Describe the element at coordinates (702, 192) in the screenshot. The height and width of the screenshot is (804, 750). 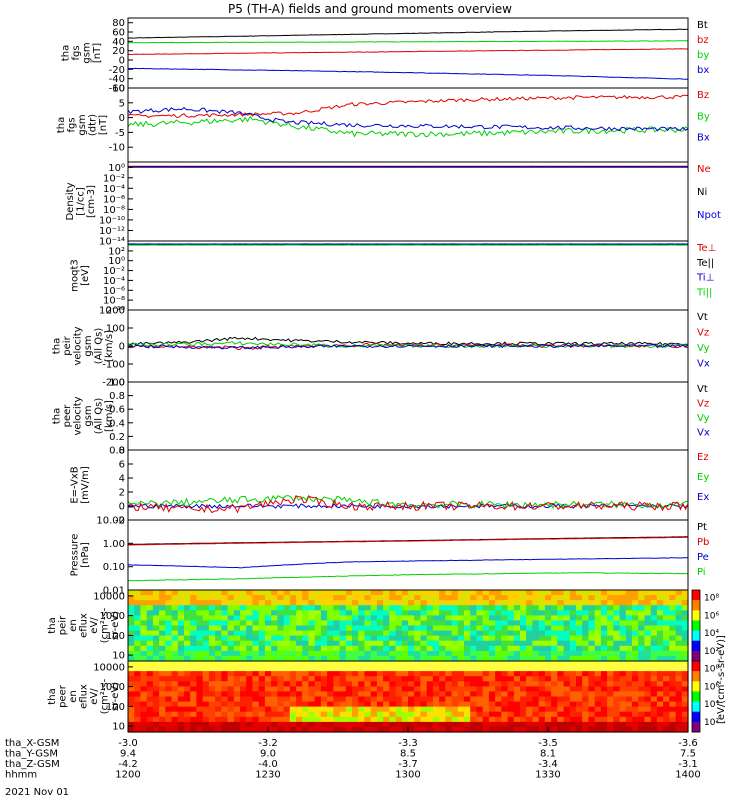
I see `legend-entry: Ni` at that location.